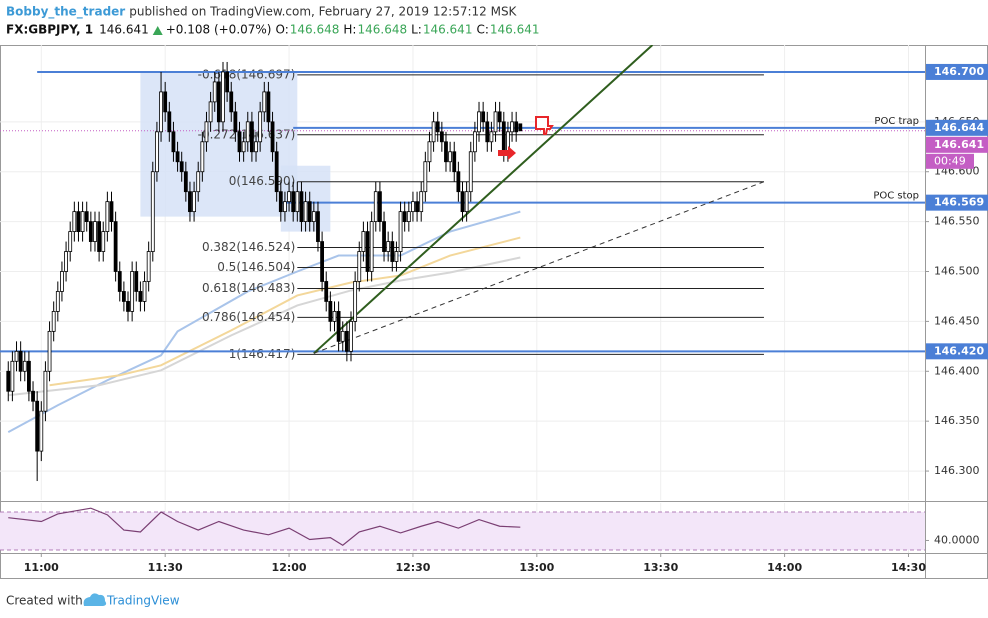 Image resolution: width=988 pixels, height=618 pixels. What do you see at coordinates (959, 144) in the screenshot?
I see `price-tag-label: 146.641` at bounding box center [959, 144].